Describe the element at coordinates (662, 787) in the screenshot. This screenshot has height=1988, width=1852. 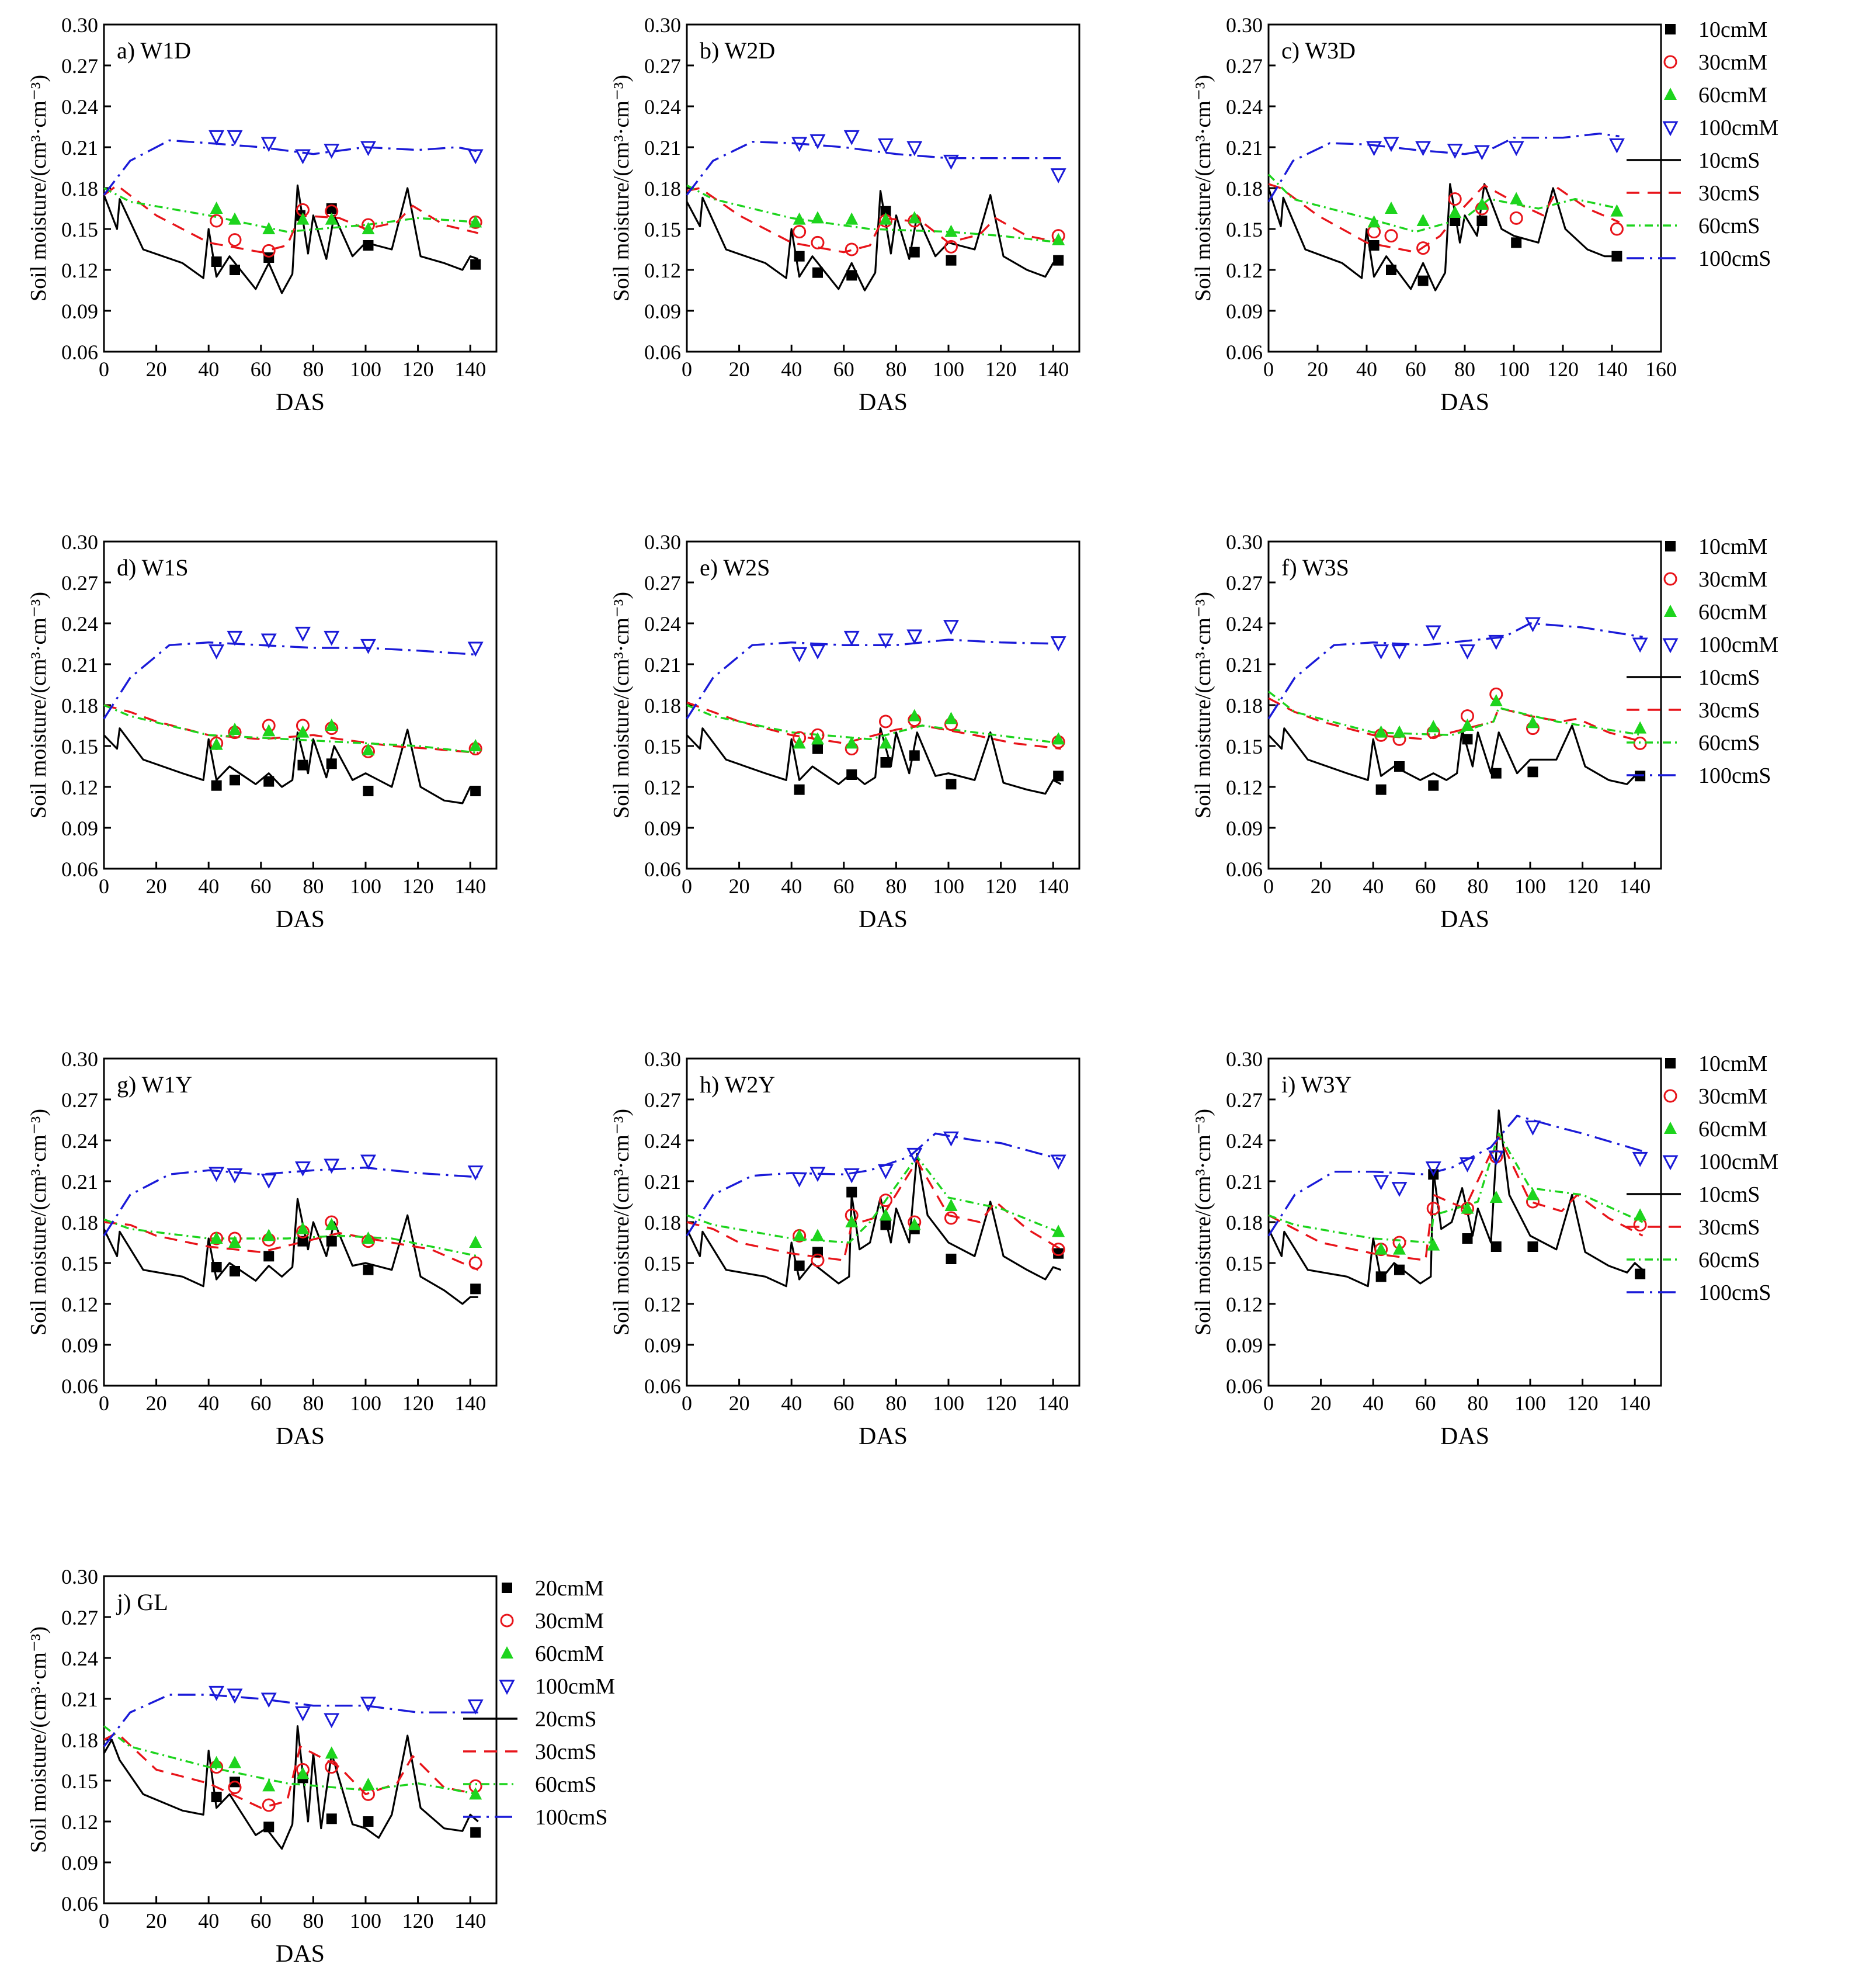
I see `y-tick-label: 0.12` at that location.